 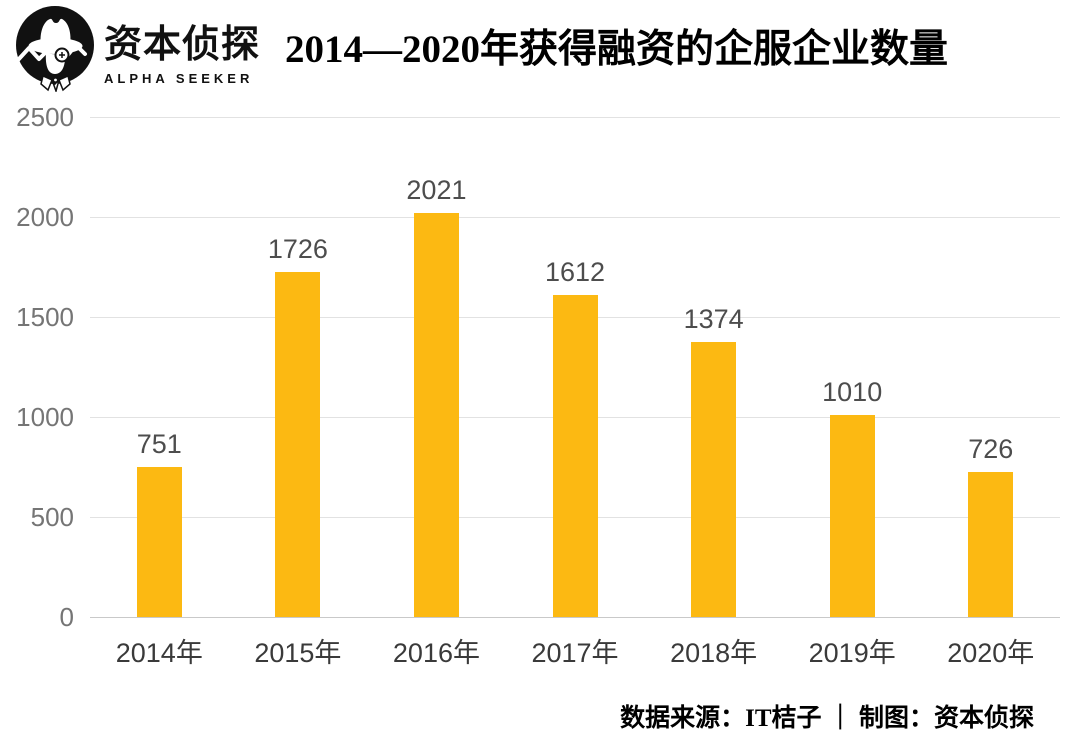 I want to click on x-tick-label: 2019年, so click(x=852, y=653).